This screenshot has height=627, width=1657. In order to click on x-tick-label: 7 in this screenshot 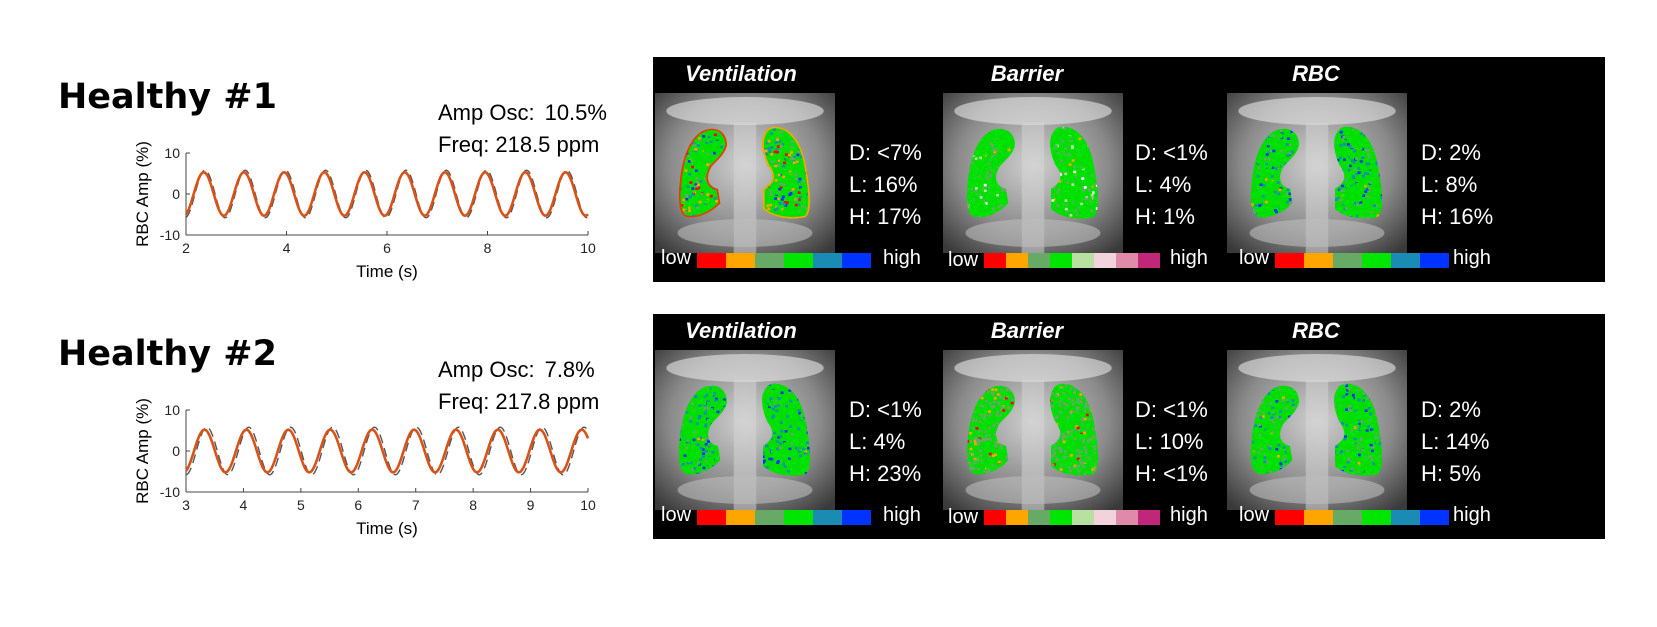, I will do `click(416, 505)`.